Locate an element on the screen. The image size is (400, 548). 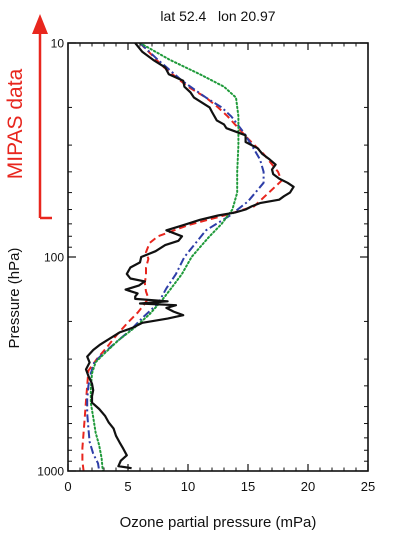
mipas-label: MIPAS data is located at coordinates (15, 123).